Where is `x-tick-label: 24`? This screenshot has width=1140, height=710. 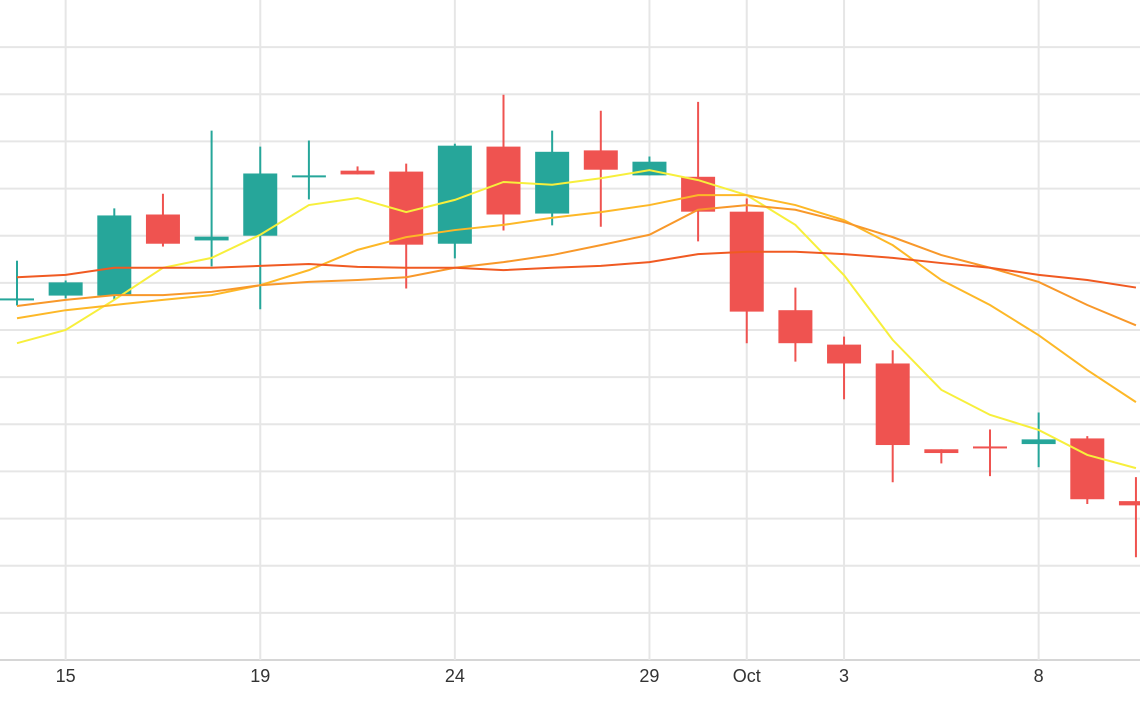
x-tick-label: 24 is located at coordinates (455, 676).